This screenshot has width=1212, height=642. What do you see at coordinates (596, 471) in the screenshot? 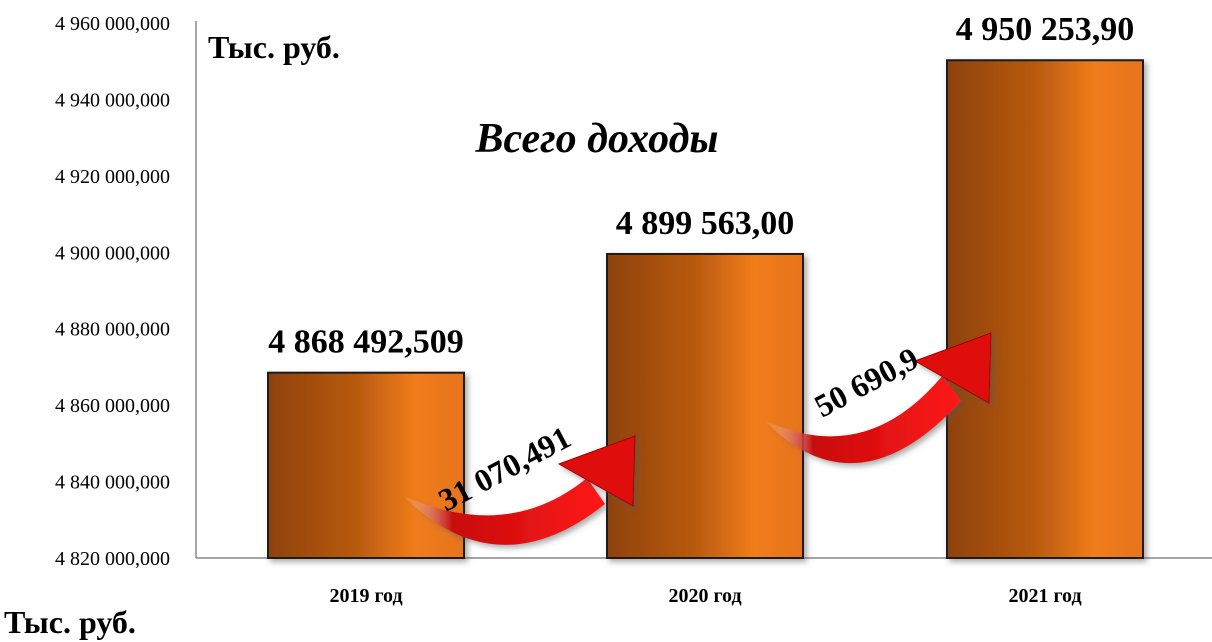
I see `growth-arrow-1-head` at bounding box center [596, 471].